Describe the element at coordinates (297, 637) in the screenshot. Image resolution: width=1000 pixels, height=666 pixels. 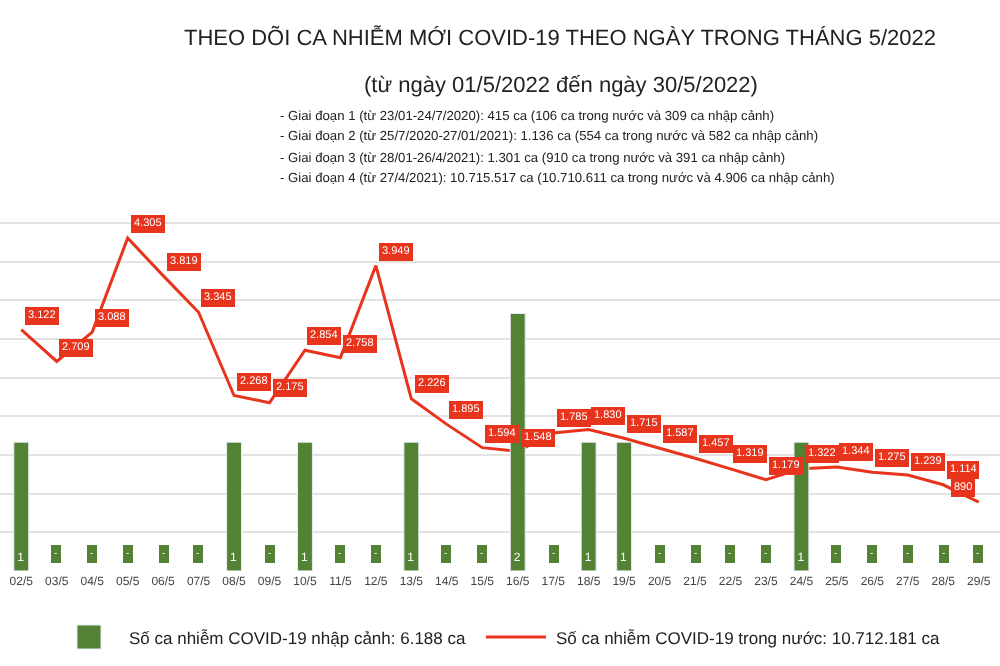
I see `legend-label: Số ca nhiễm COVID-19 nhập cảnh: 6.188 ca` at that location.